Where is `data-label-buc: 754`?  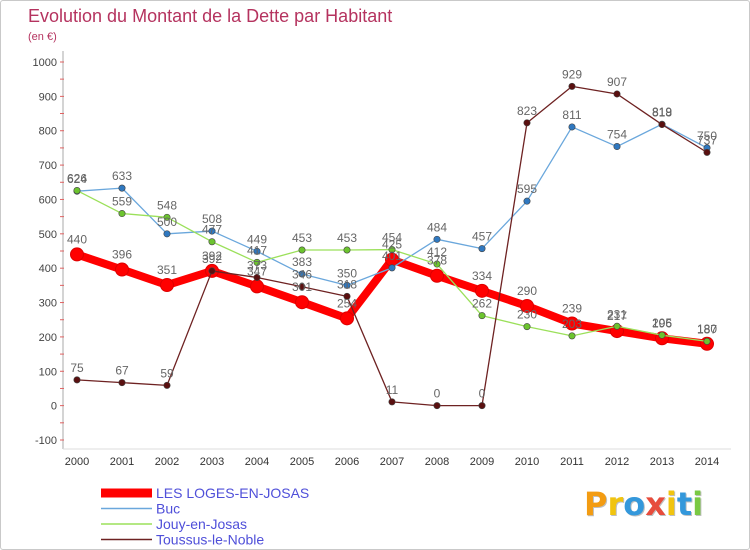 data-label-buc: 754 is located at coordinates (617, 135).